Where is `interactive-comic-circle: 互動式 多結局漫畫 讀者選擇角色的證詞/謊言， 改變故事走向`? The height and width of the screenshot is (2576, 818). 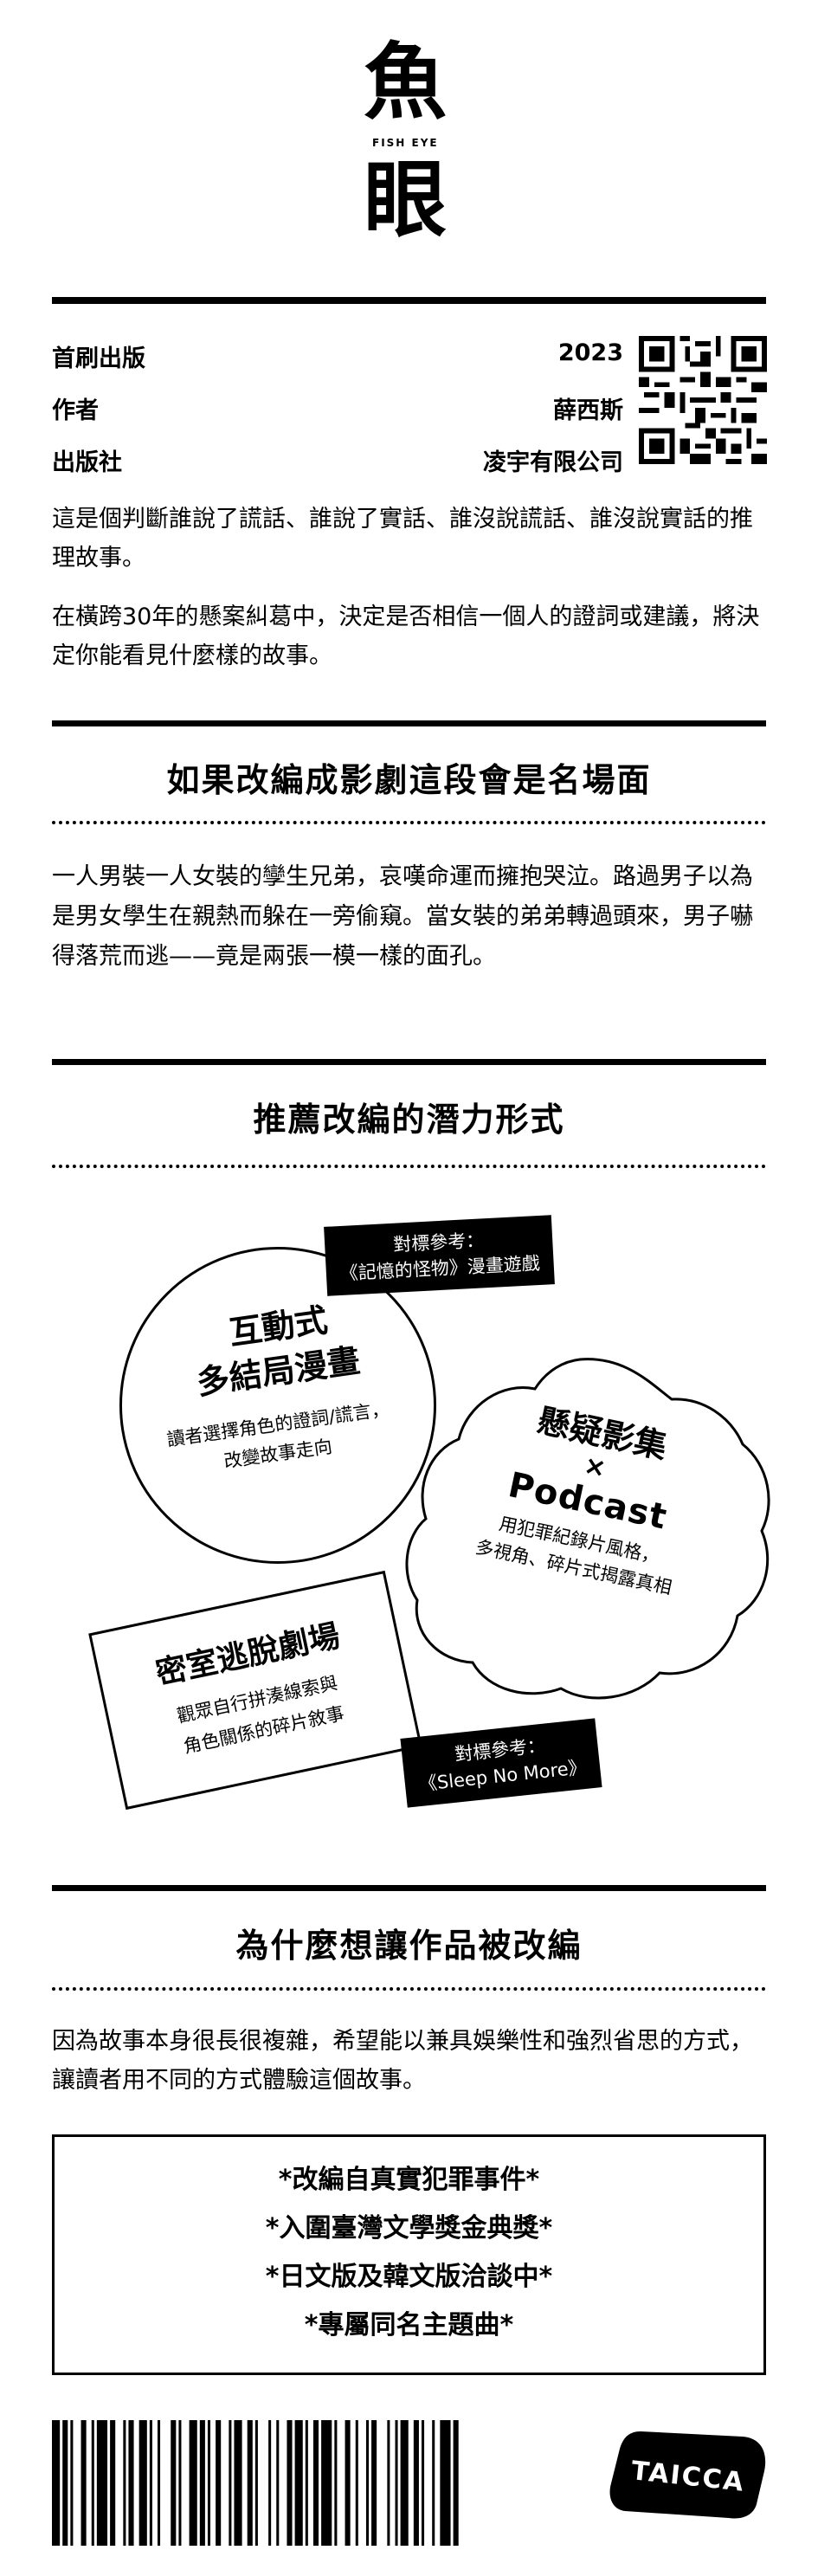
interactive-comic-circle: 互動式 多結局漫畫 讀者選擇角色的證詞/謊言， 改變故事走向 is located at coordinates (277, 1405).